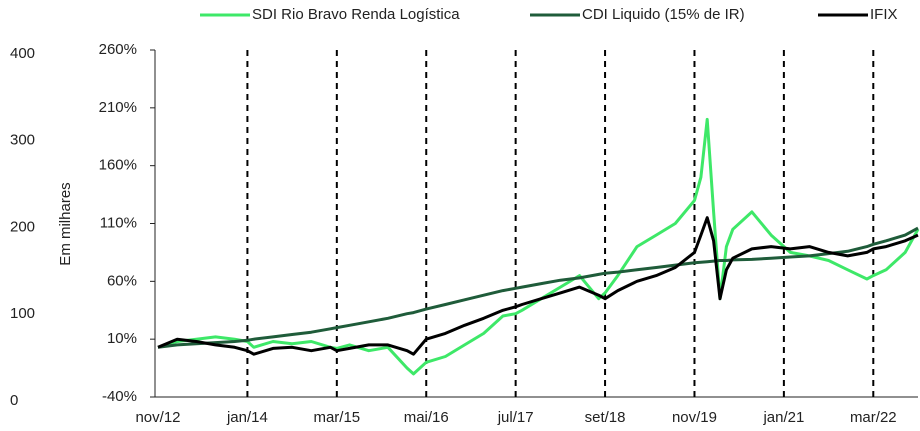  I want to click on y-tick-label: 60%, so click(122, 280).